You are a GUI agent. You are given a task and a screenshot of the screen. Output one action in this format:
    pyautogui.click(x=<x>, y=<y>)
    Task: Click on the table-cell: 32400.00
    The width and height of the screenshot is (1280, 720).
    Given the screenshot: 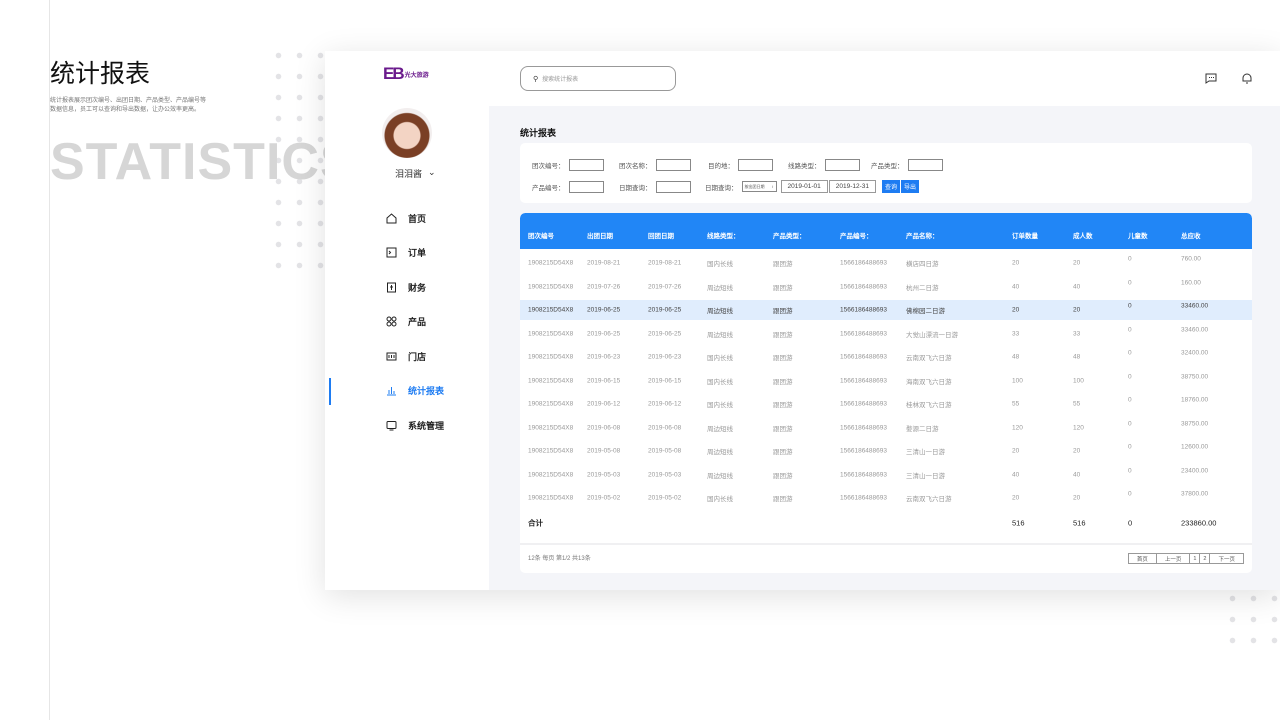 What is the action you would take?
    pyautogui.click(x=1195, y=353)
    